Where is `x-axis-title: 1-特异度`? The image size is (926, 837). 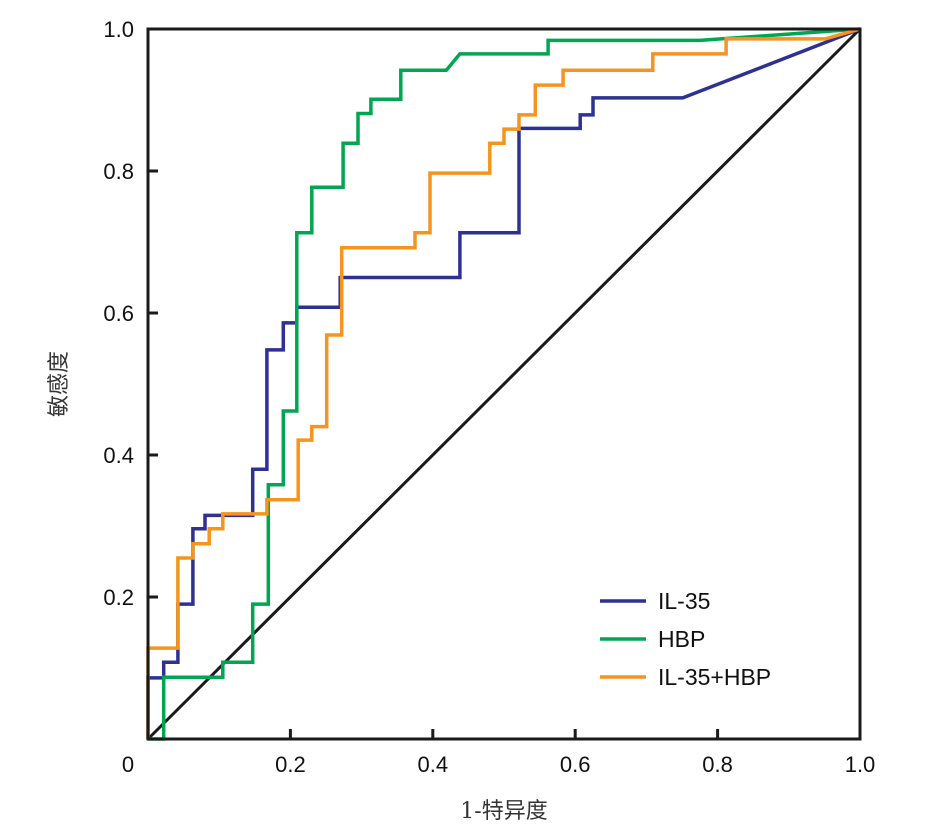
x-axis-title: 1-特异度 is located at coordinates (503, 811).